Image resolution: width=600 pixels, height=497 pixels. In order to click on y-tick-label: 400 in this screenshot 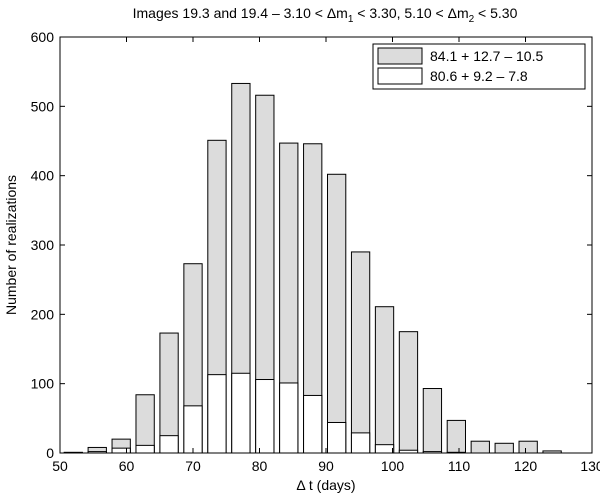, I will do `click(43, 176)`.